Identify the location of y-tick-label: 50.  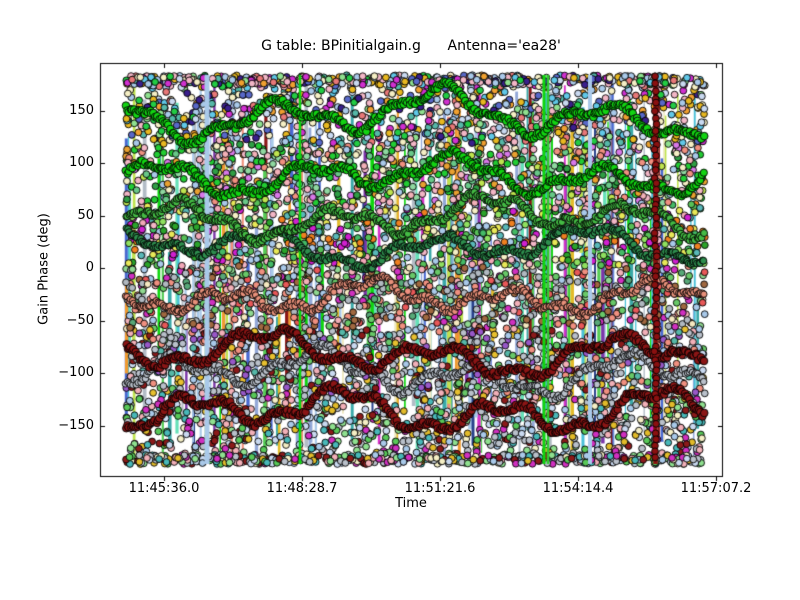
(85, 215).